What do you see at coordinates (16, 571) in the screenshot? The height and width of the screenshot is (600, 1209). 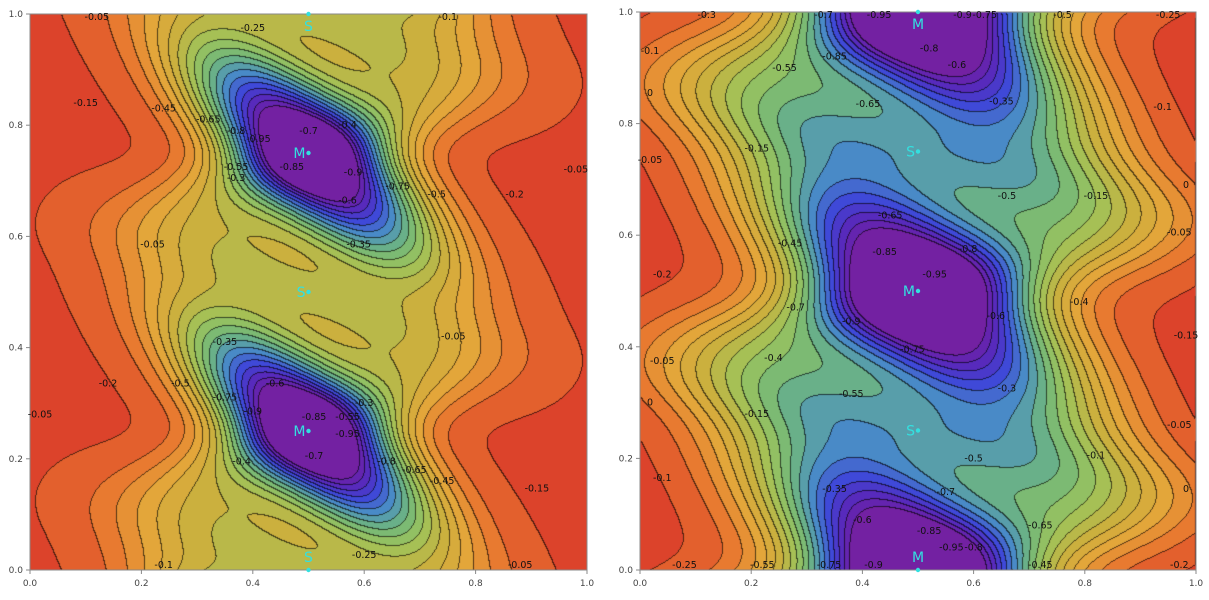 I see `y-tick-label: 0.0` at bounding box center [16, 571].